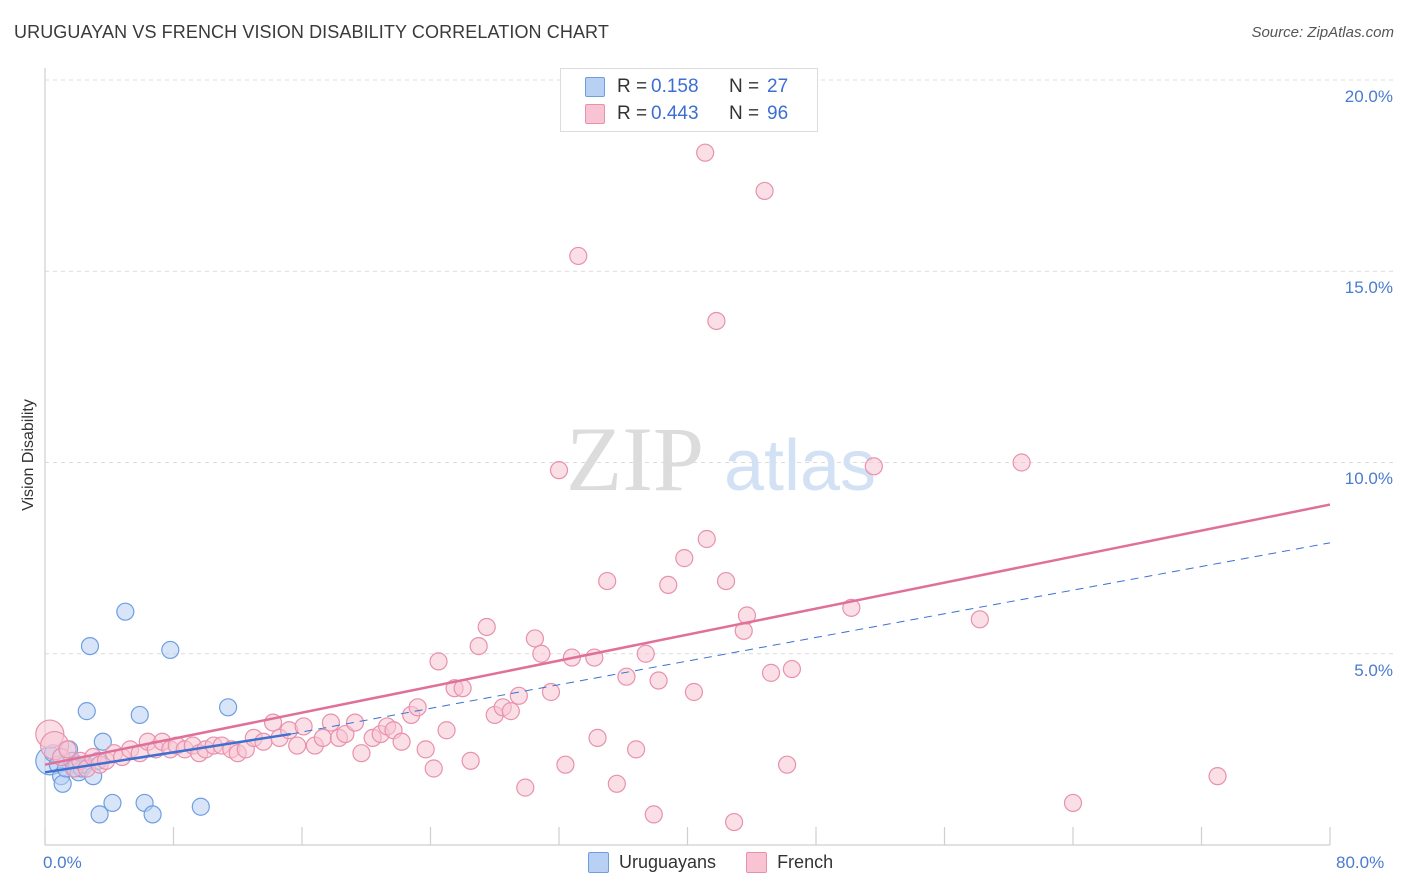 The width and height of the screenshot is (1406, 892). I want to click on watermark-atlas: atlas, so click(800, 466).